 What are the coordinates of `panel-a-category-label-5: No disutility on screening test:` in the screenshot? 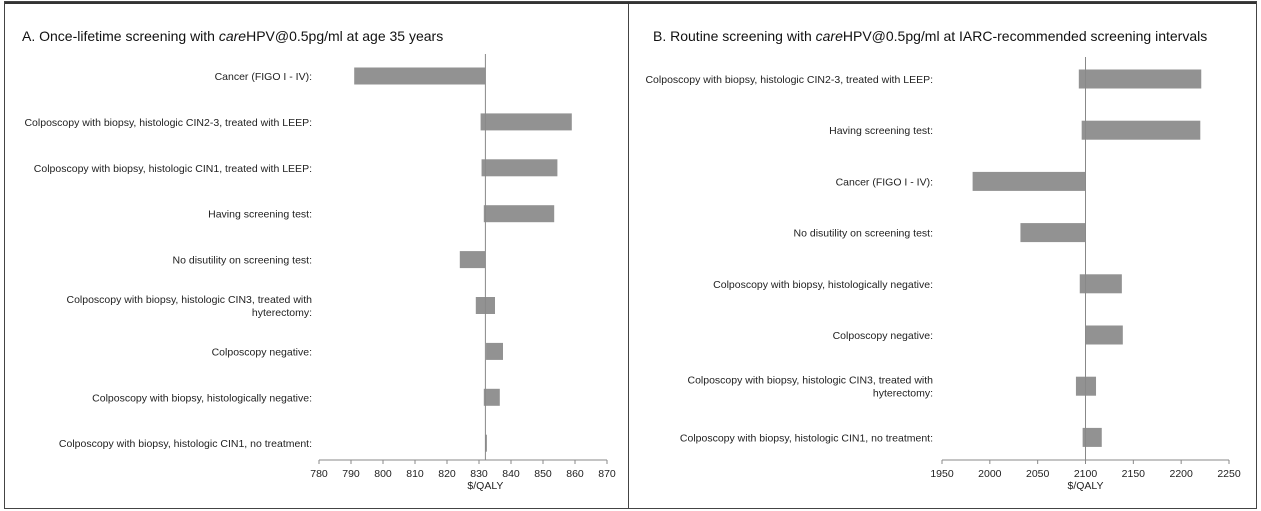 It's located at (242, 261).